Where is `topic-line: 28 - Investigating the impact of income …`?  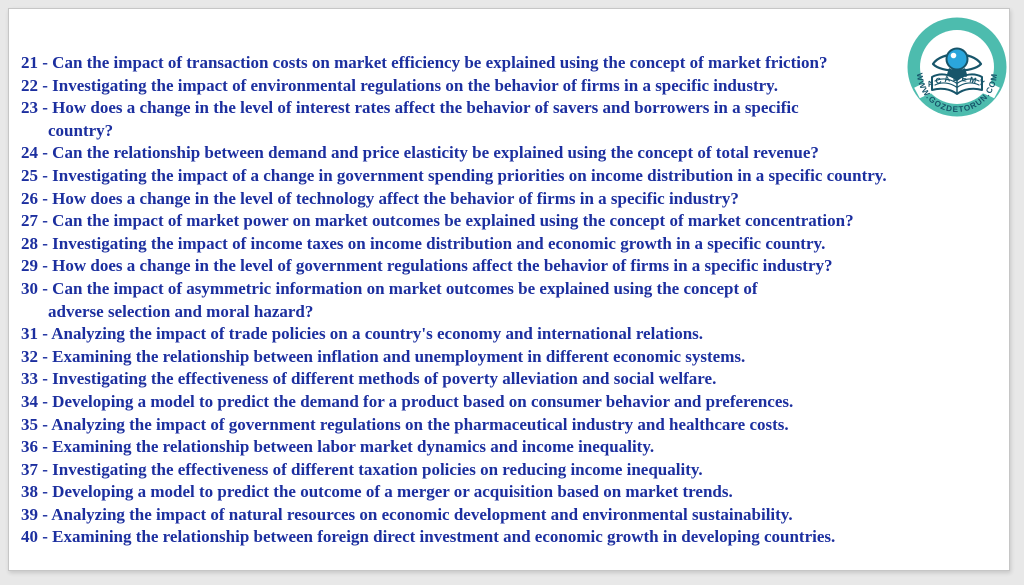 topic-line: 28 - Investigating the impact of income … is located at coordinates (423, 243).